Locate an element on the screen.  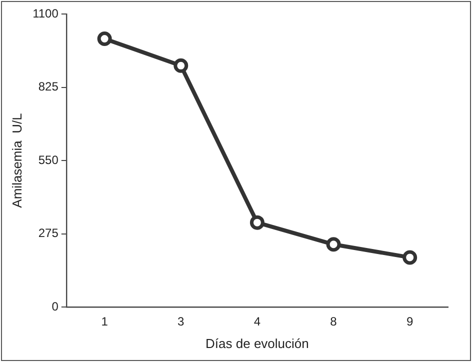
x-tick-label: 9 is located at coordinates (410, 321).